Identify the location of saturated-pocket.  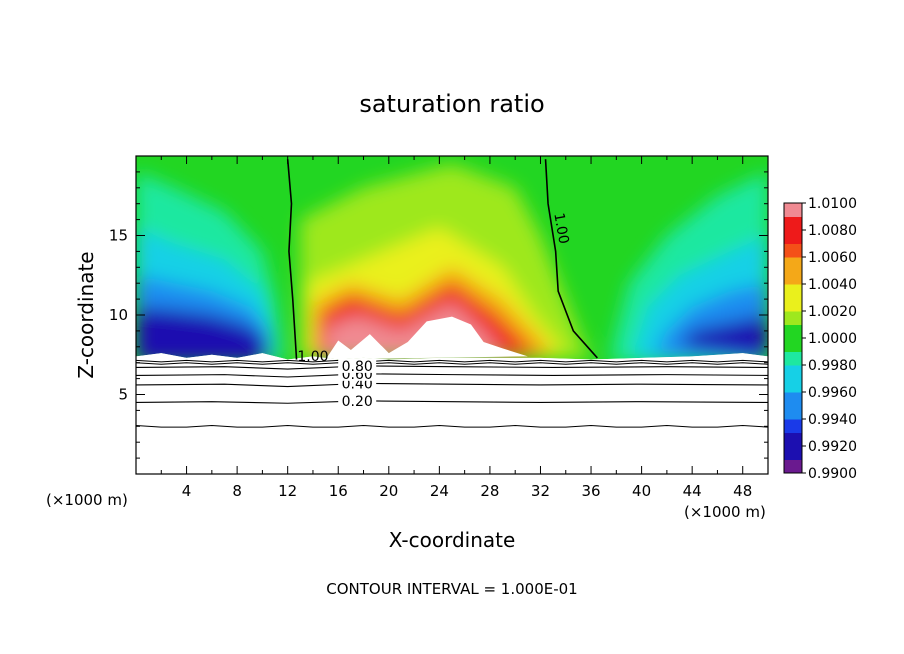
(426, 338).